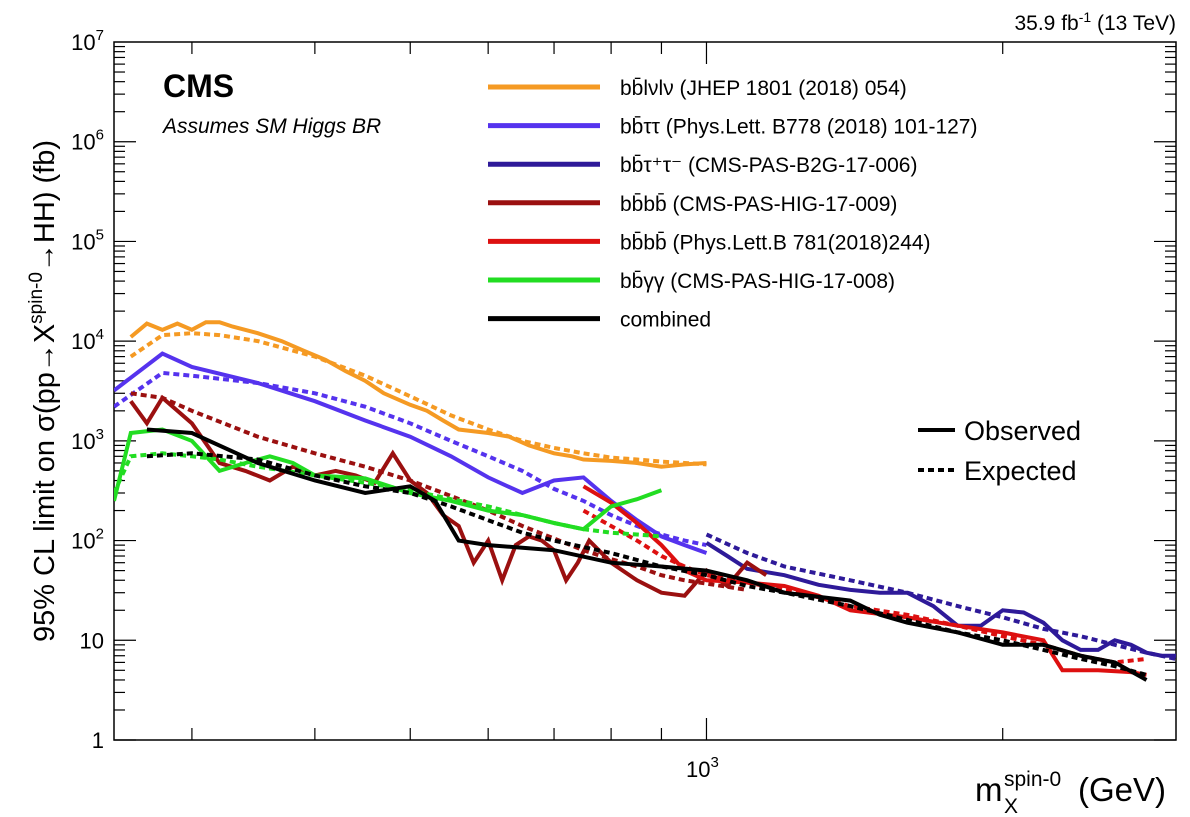  I want to click on series-3-observed-line, so click(448, 496).